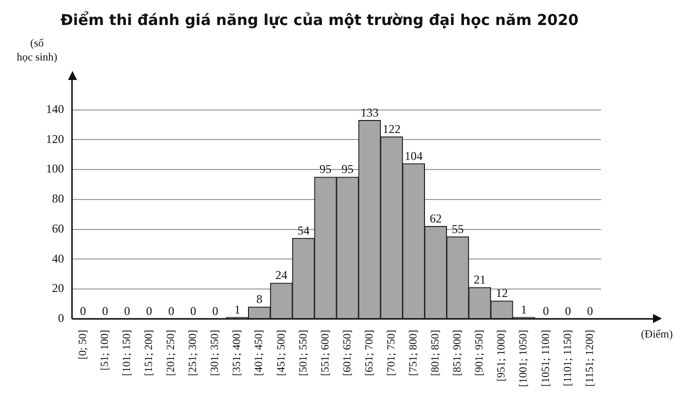 The width and height of the screenshot is (699, 398). I want to click on x-tick-label: [901; 950], so click(480, 353).